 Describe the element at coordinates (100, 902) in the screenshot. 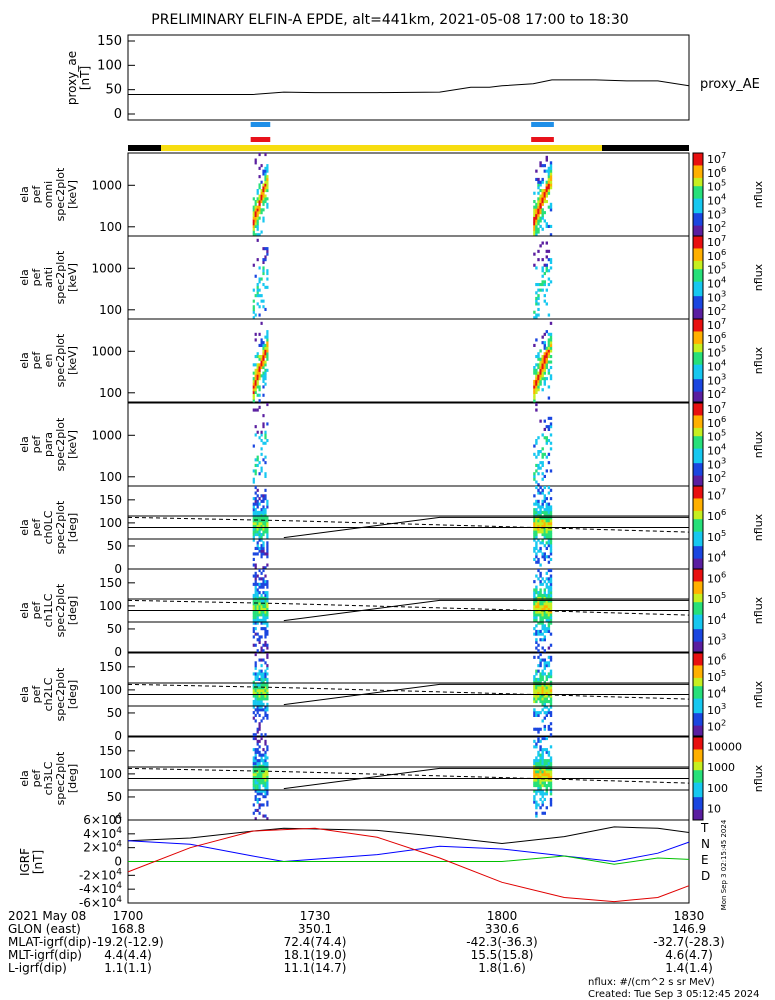

I see `igrf-tick-label: -6×104` at that location.